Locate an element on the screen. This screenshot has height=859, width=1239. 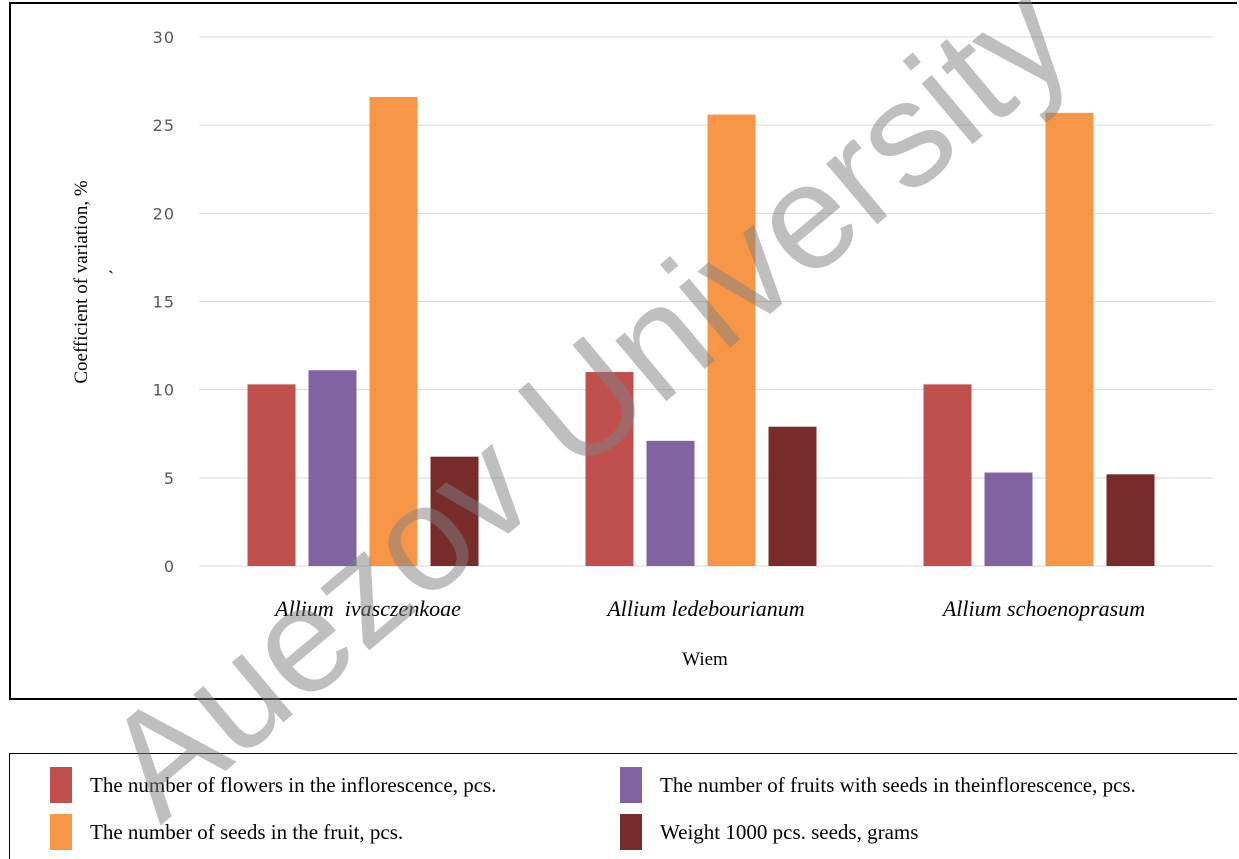
legend-item-weight: Weight 1000 pcs. seeds, grams is located at coordinates (769, 832).